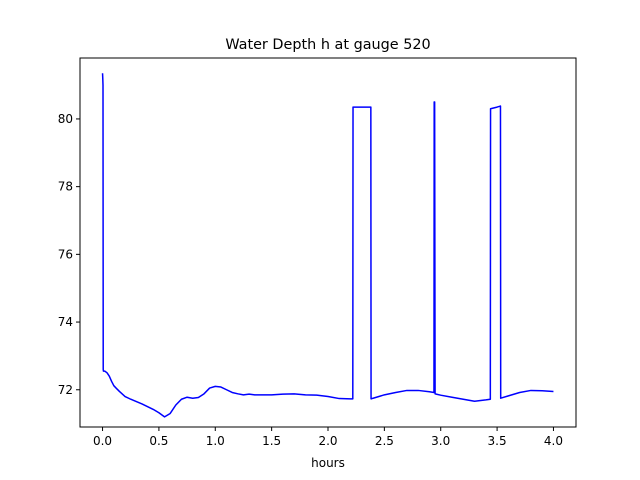 Image resolution: width=640 pixels, height=480 pixels. What do you see at coordinates (271, 441) in the screenshot?
I see `x-tick-label: 1.5` at bounding box center [271, 441].